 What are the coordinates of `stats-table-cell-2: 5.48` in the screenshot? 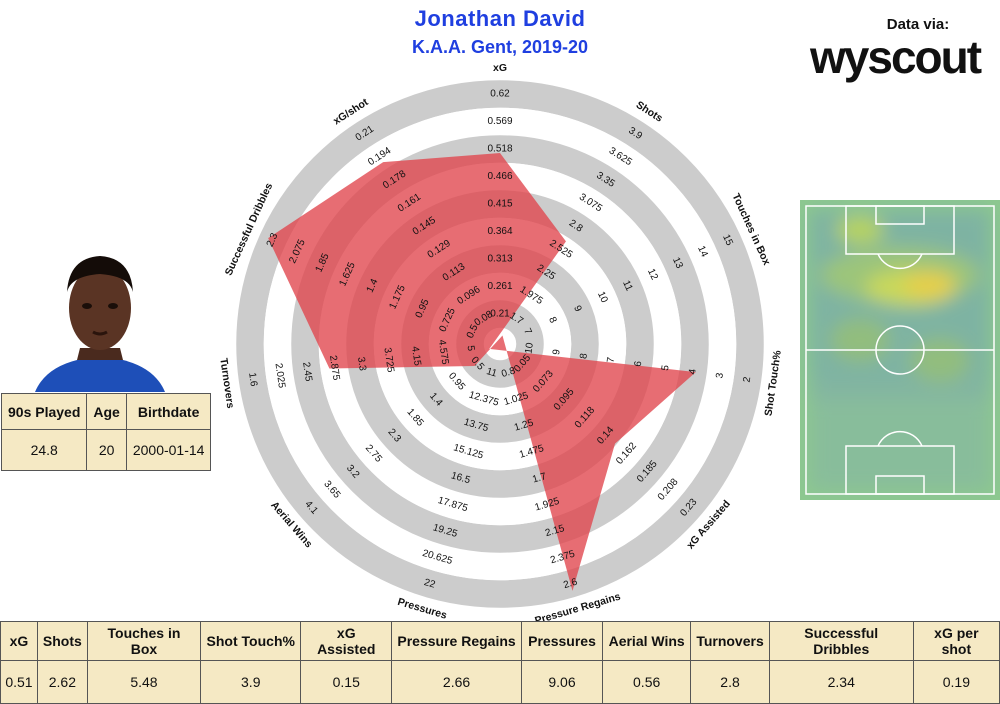 It's located at (144, 682).